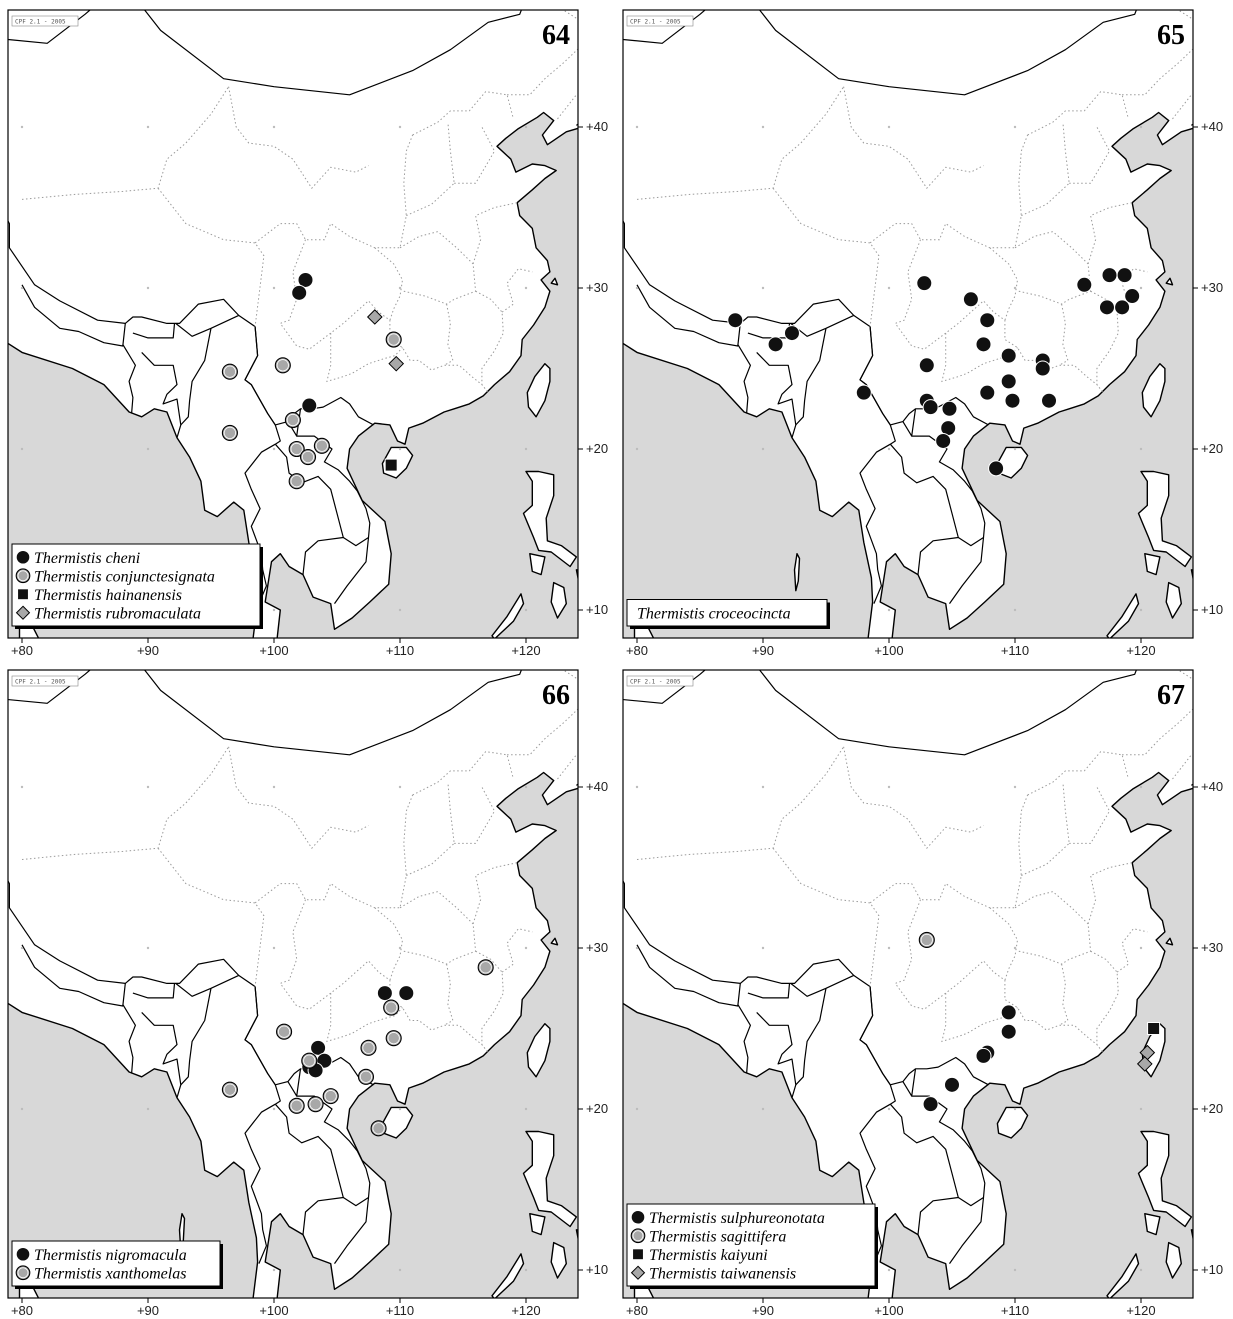  Describe the element at coordinates (1171, 695) in the screenshot. I see `map-number: 67` at that location.